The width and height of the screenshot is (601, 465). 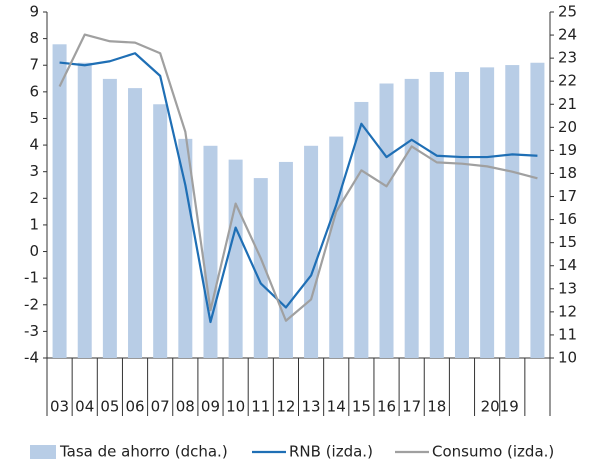 I want to click on y2-tick-label: 19, so click(x=567, y=150).